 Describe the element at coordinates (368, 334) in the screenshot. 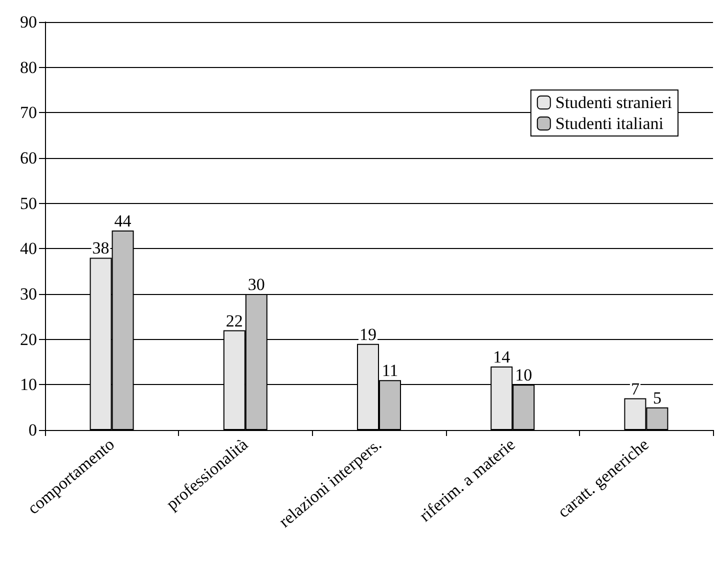

I see `data-label: 19` at that location.